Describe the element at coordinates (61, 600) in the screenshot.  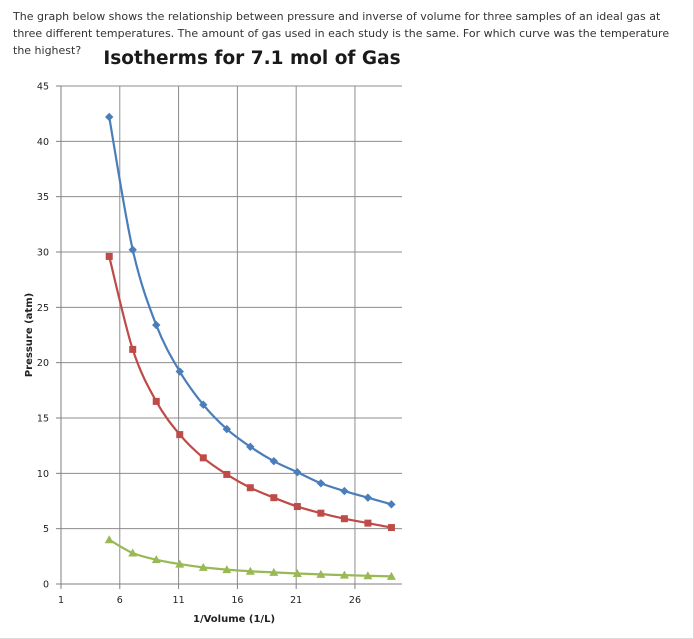
I see `x-tick-label: 1` at that location.